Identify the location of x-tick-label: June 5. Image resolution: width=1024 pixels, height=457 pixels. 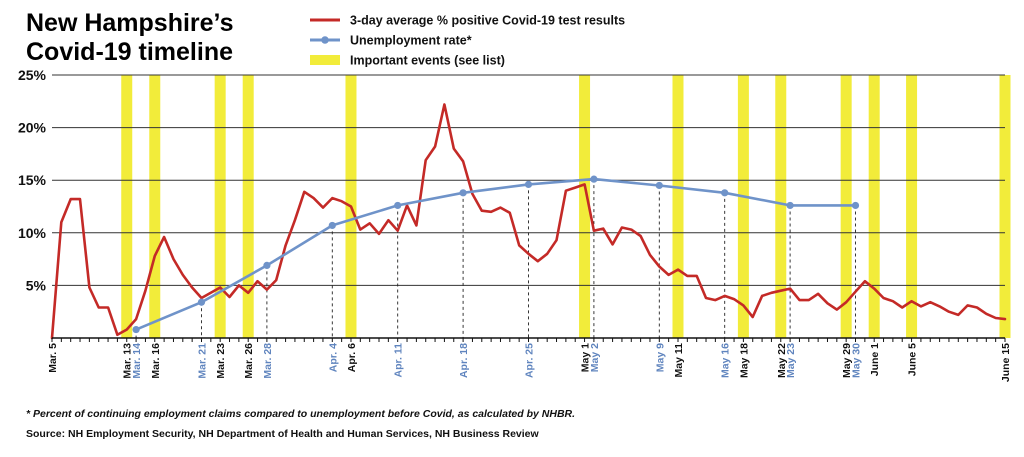
(913, 359).